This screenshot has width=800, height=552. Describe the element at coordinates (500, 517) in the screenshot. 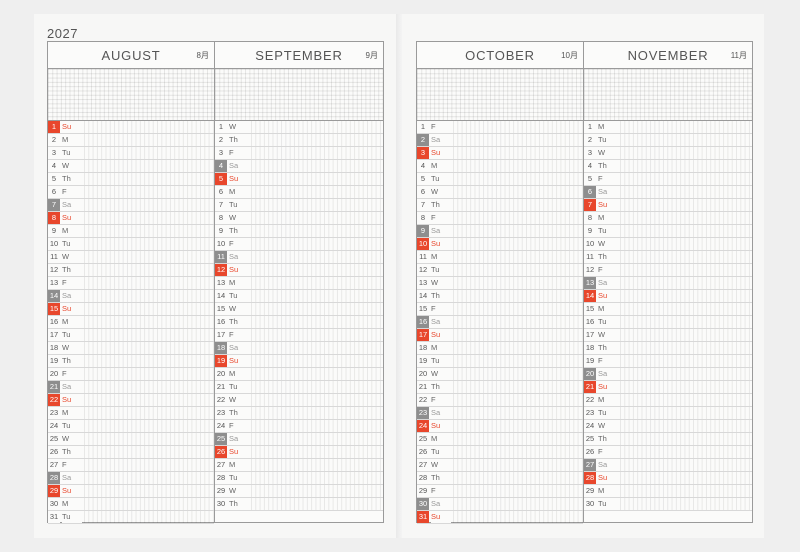

I see `day-row: 31 Su` at that location.